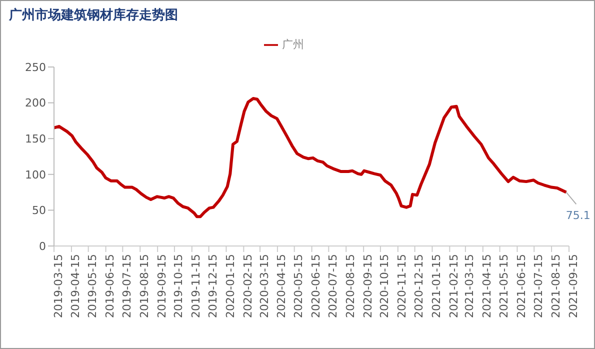 The image size is (595, 349). I want to click on x-tick-label: 2019-12-15, so click(213, 286).